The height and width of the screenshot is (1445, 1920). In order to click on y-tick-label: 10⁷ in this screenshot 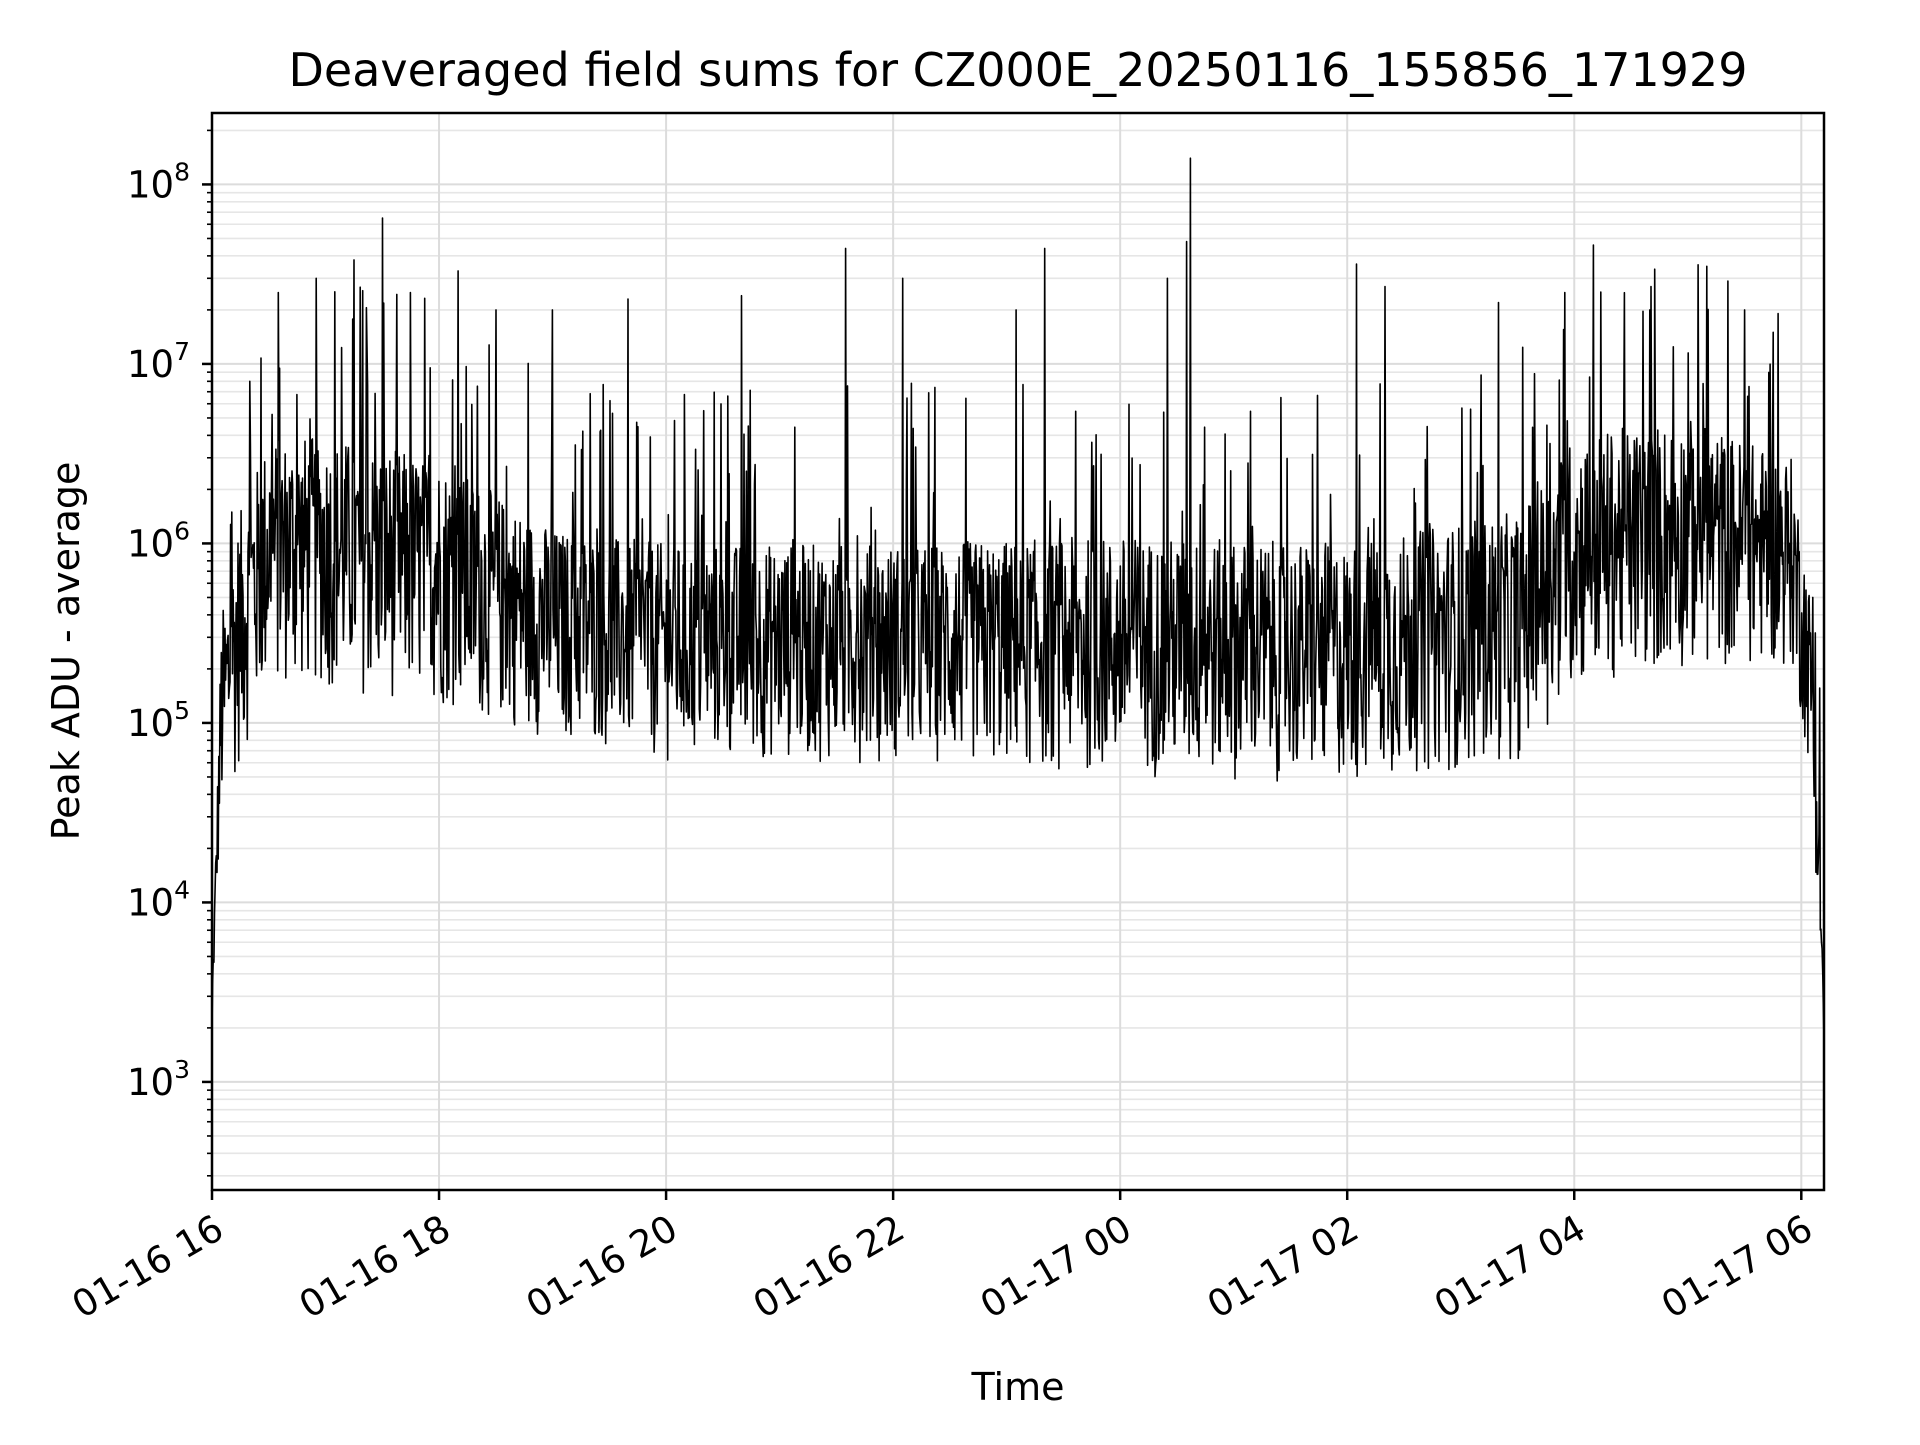, I will do `click(158, 361)`.